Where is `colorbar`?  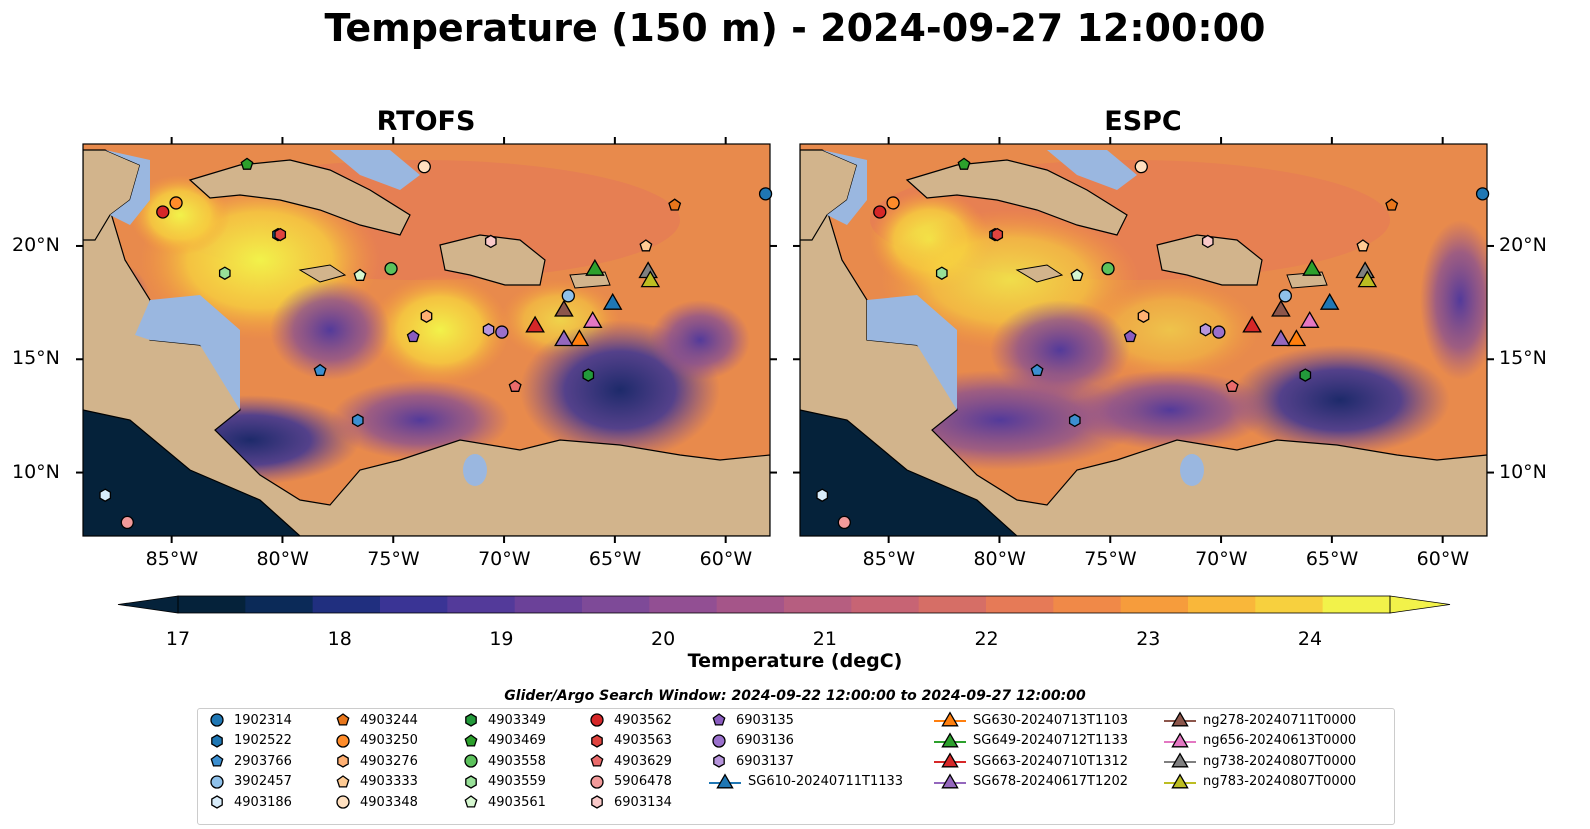 colorbar is located at coordinates (784, 604).